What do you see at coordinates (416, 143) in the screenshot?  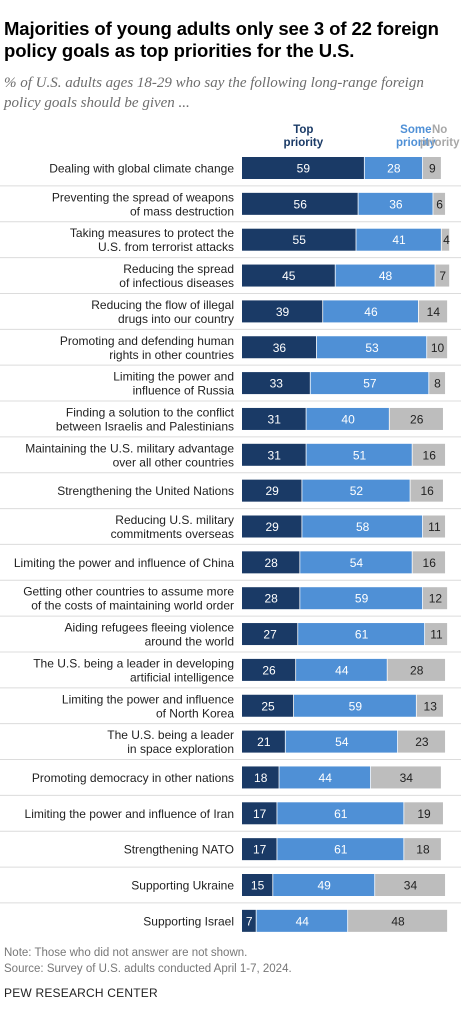 I see `legend-some-line-2: priority` at bounding box center [416, 143].